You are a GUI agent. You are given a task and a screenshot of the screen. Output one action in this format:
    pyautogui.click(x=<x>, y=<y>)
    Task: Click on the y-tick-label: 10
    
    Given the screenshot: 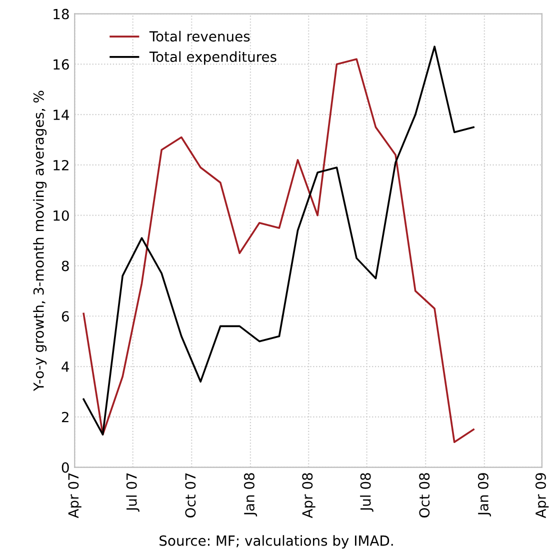 What is the action you would take?
    pyautogui.click(x=61, y=215)
    